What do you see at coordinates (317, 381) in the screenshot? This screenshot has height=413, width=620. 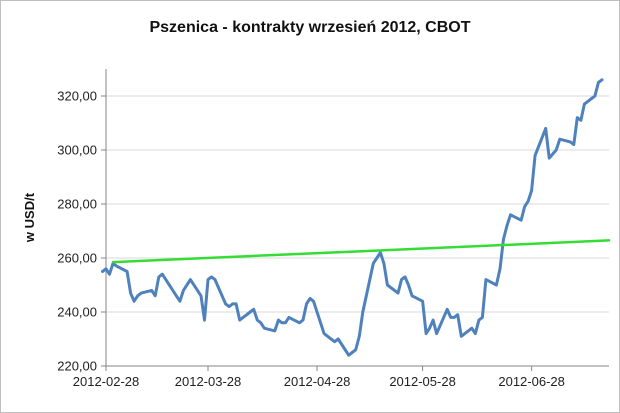 I see `x-tick-label: 2012-04-28` at bounding box center [317, 381].